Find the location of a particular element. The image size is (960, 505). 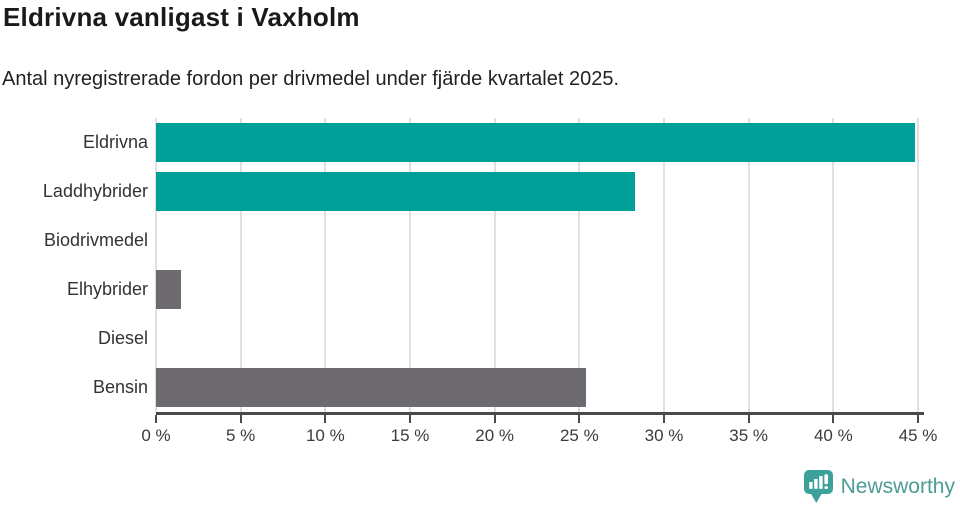

newsworthy-brand-text: Newsworthy is located at coordinates (897, 486).